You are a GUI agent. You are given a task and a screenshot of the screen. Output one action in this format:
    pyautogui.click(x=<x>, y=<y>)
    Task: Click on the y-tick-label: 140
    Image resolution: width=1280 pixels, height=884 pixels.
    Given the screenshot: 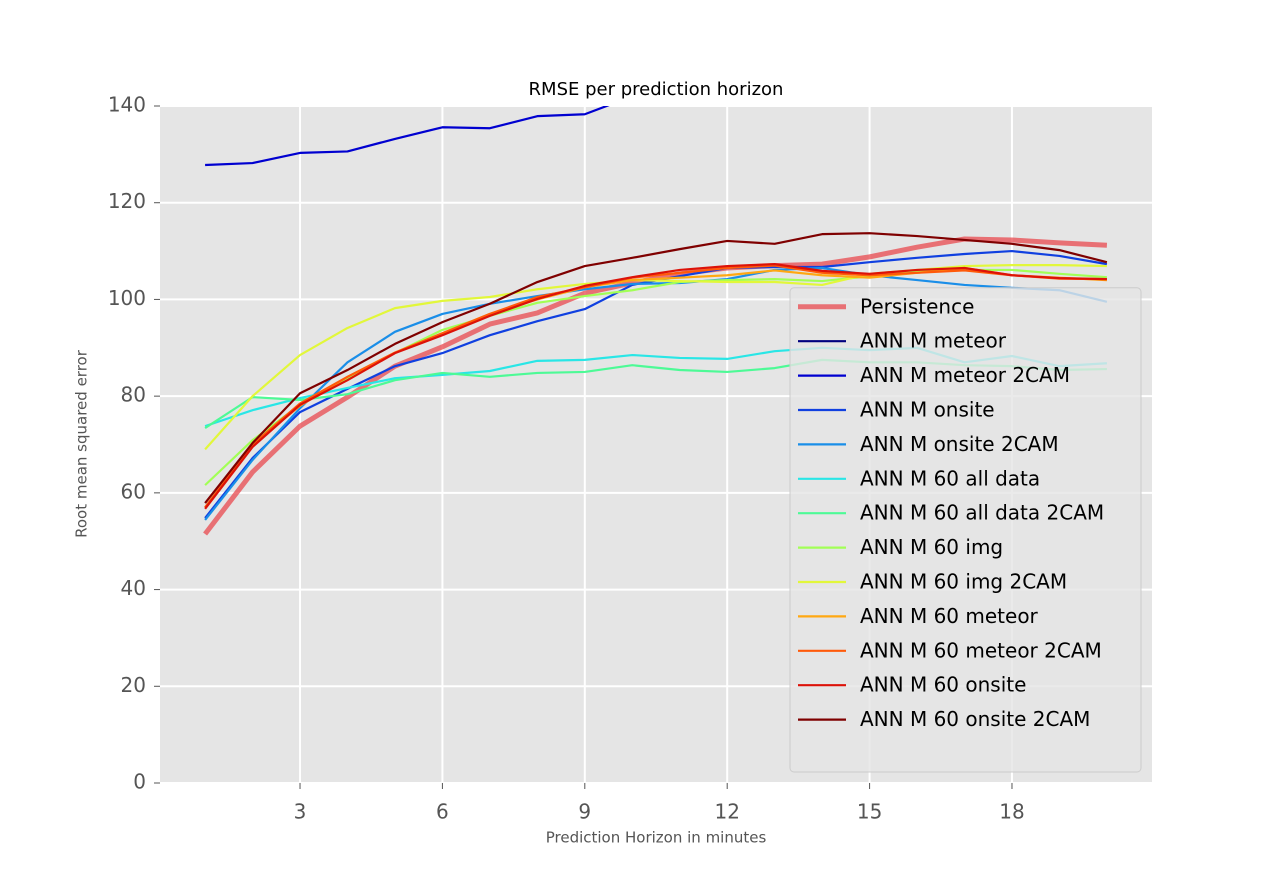 What is the action you would take?
    pyautogui.click(x=127, y=105)
    